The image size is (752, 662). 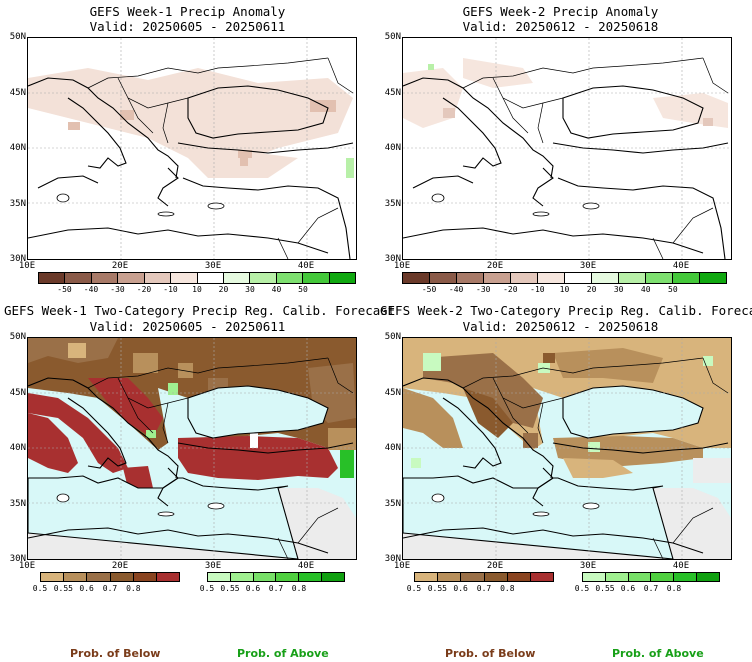 I want to click on panel1-title: GEFS Week-1 Precip Anomaly, so click(x=187, y=11).